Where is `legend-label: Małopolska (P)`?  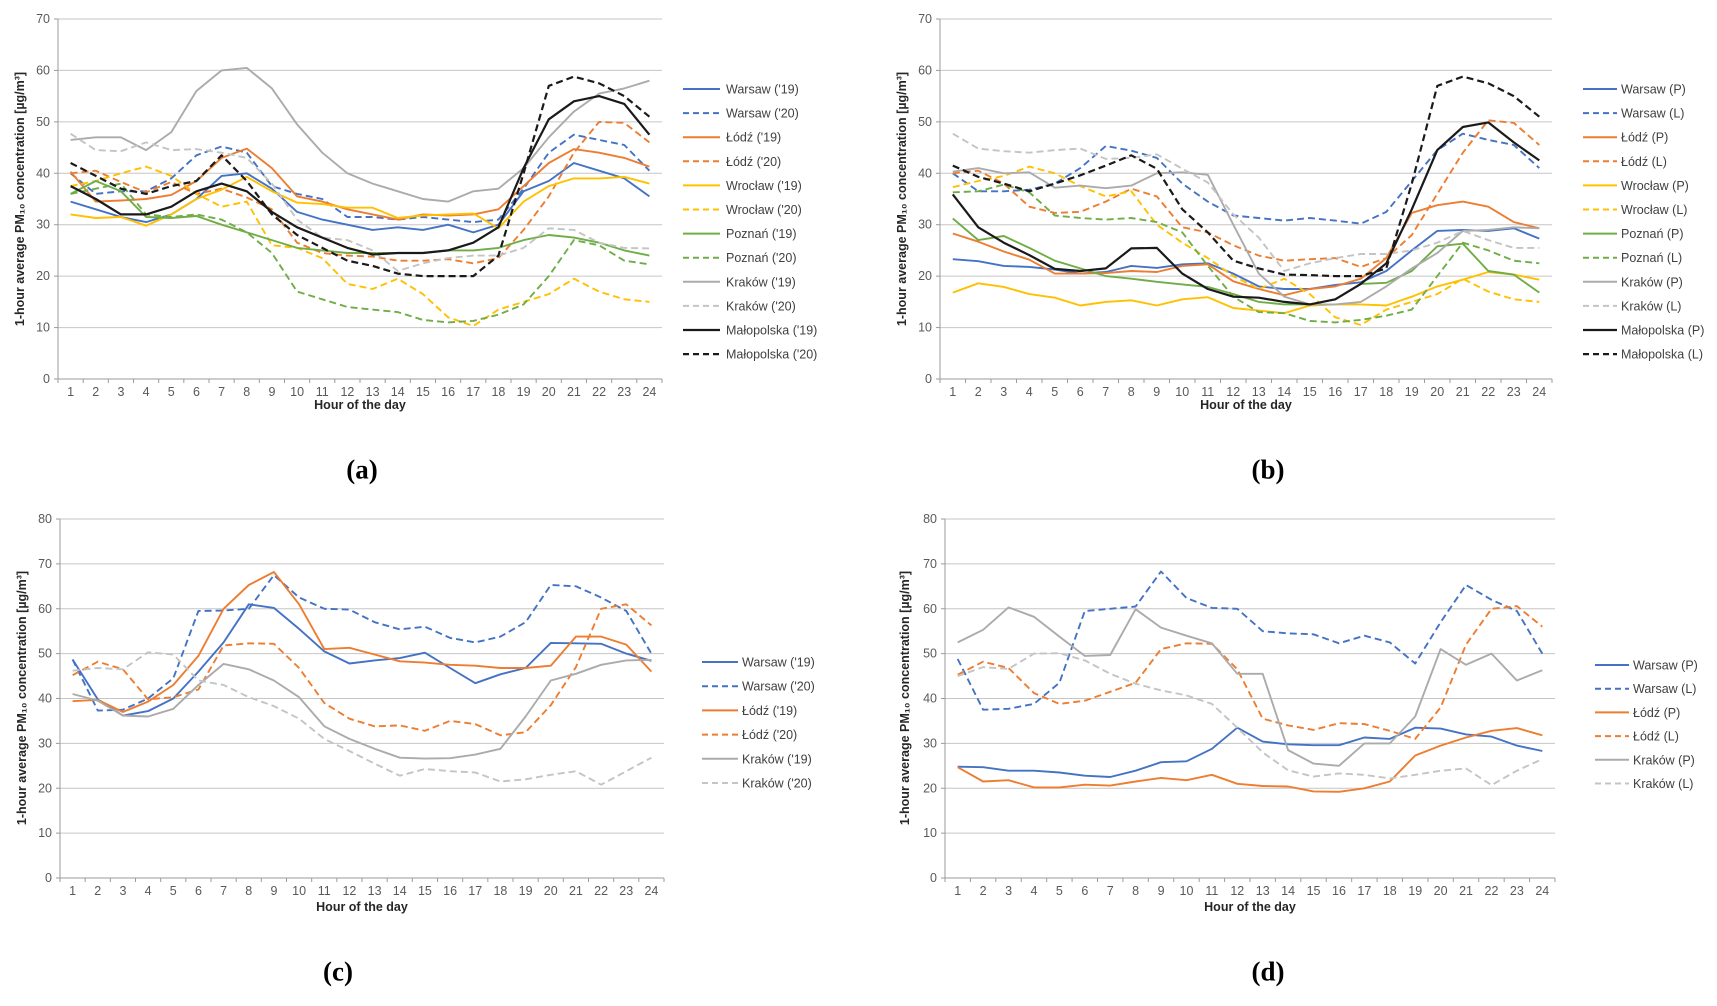 legend-label: Małopolska (P) is located at coordinates (1662, 331).